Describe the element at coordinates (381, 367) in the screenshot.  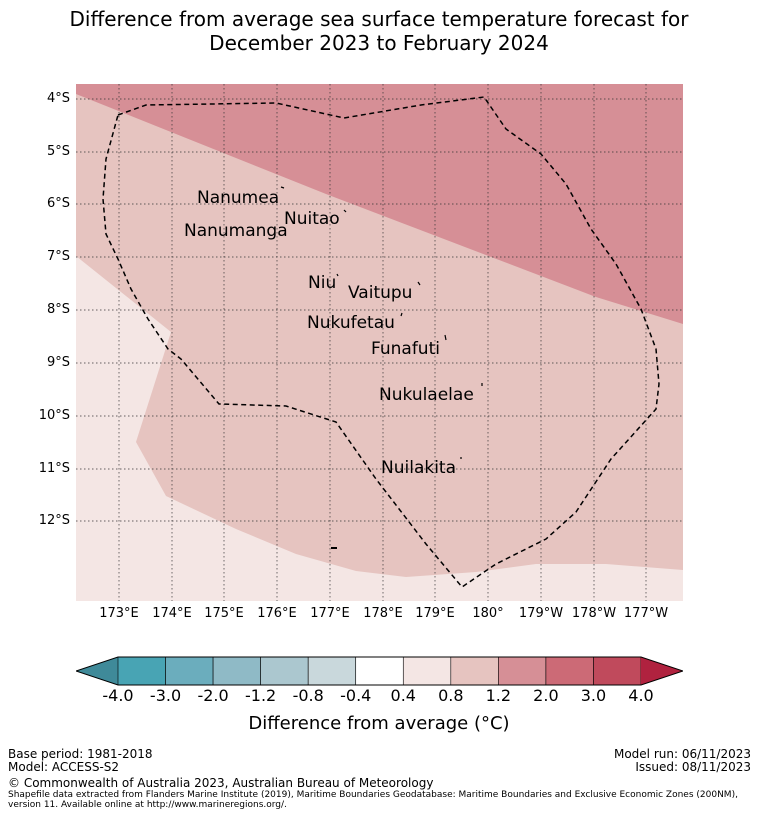
I see `island-markers` at that location.